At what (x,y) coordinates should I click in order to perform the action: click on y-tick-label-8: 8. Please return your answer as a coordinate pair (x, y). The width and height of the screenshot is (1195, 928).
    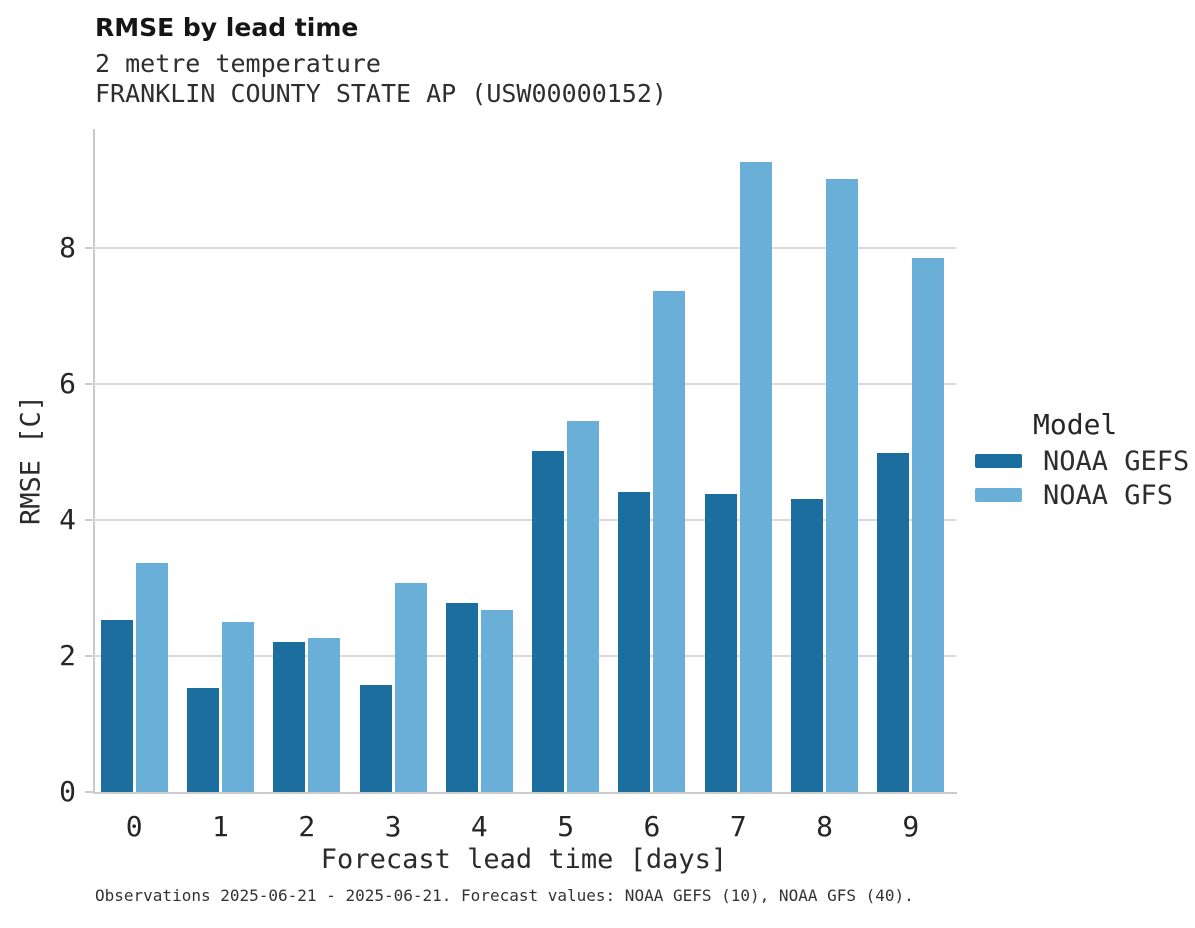
    Looking at the image, I should click on (67, 247).